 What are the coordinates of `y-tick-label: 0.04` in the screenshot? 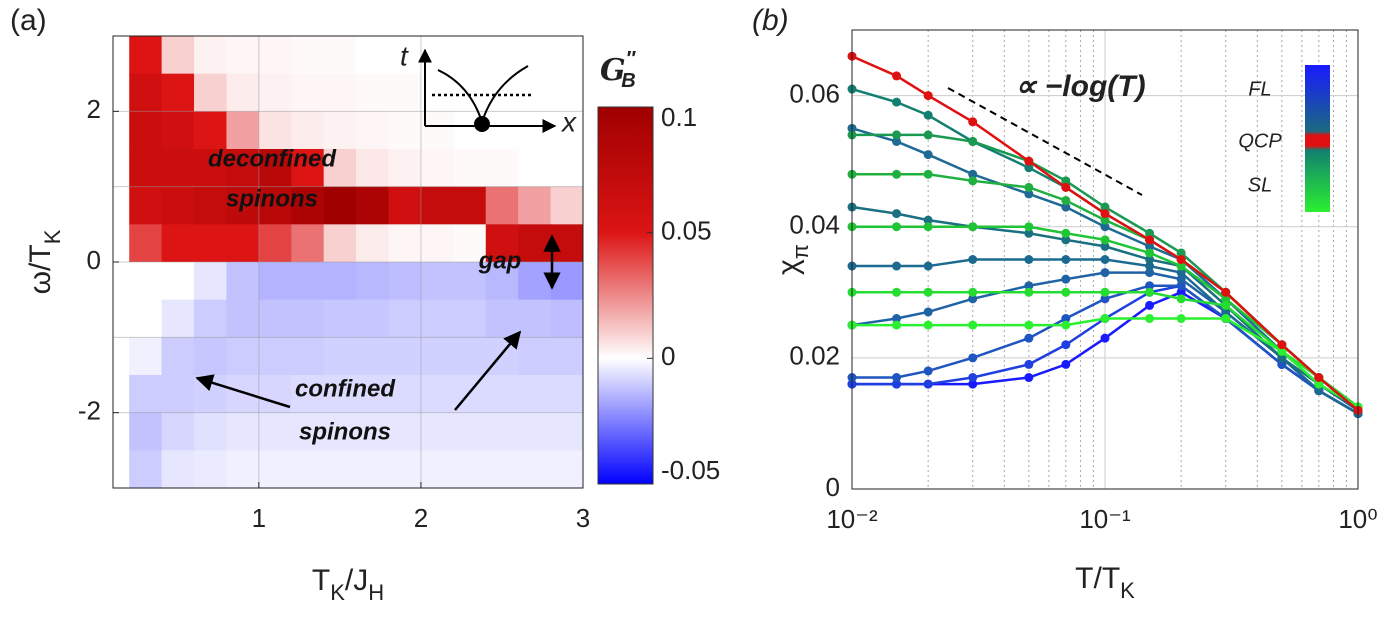 It's located at (814, 225).